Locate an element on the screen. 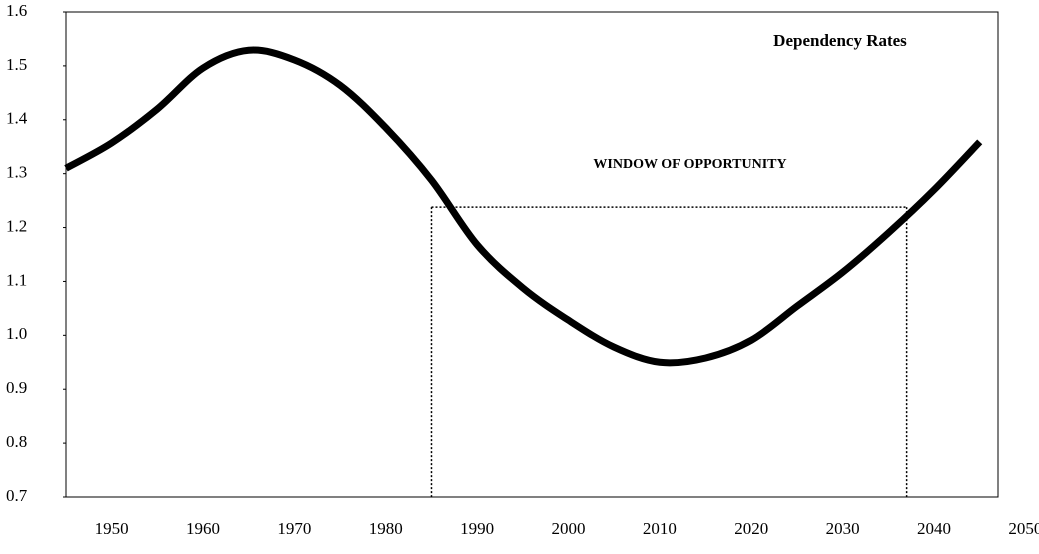 The height and width of the screenshot is (554, 1039). annotation: WINDOW OF OPPORTUNITY is located at coordinates (689, 164).